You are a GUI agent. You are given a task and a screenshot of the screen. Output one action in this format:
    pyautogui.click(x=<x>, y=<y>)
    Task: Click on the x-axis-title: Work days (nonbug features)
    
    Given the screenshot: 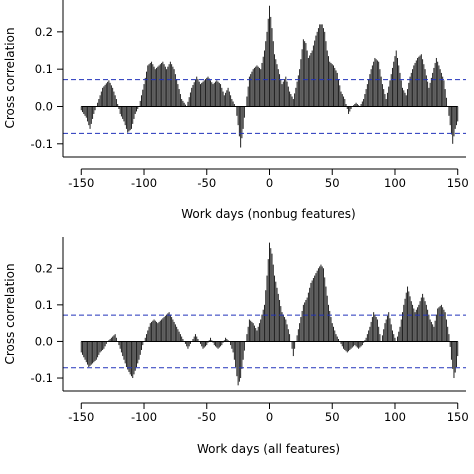 What is the action you would take?
    pyautogui.click(x=268, y=214)
    